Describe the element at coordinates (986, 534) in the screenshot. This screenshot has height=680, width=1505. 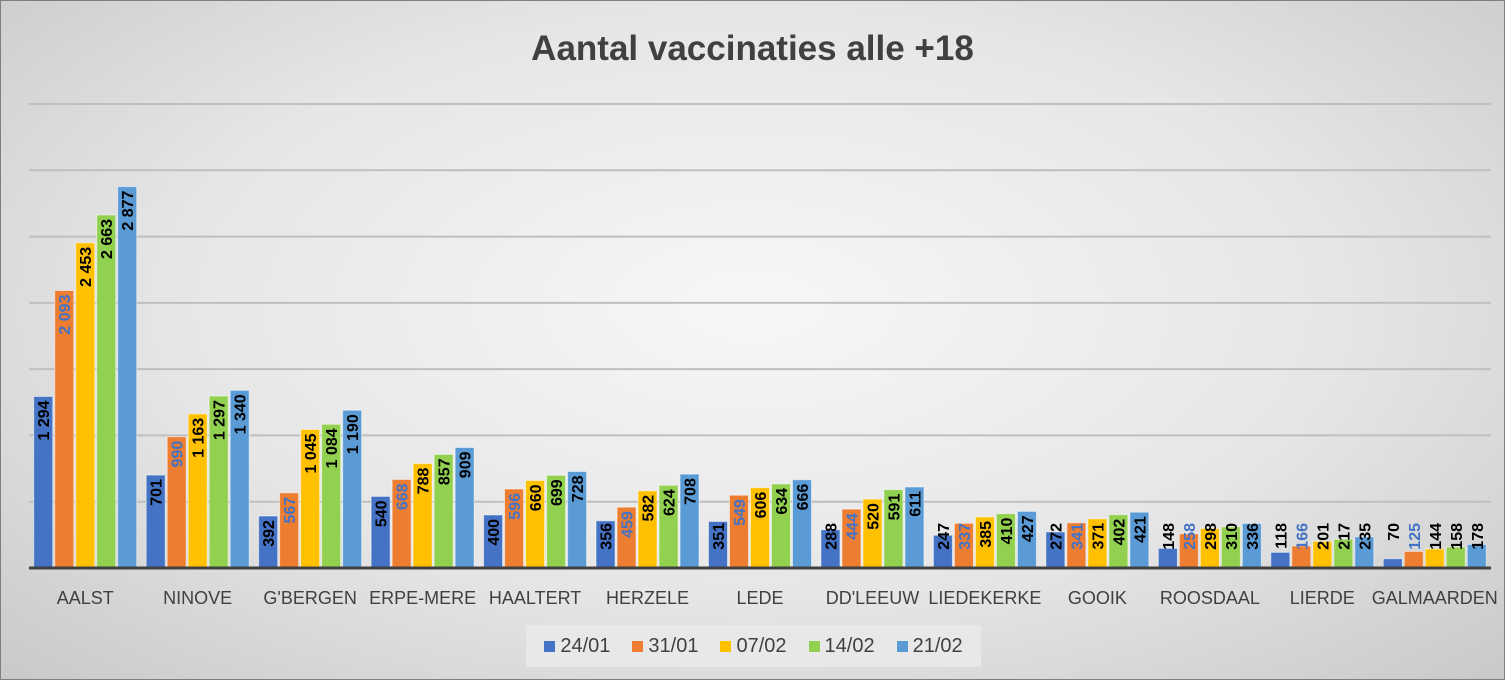
I see `data-label: 385` at that location.